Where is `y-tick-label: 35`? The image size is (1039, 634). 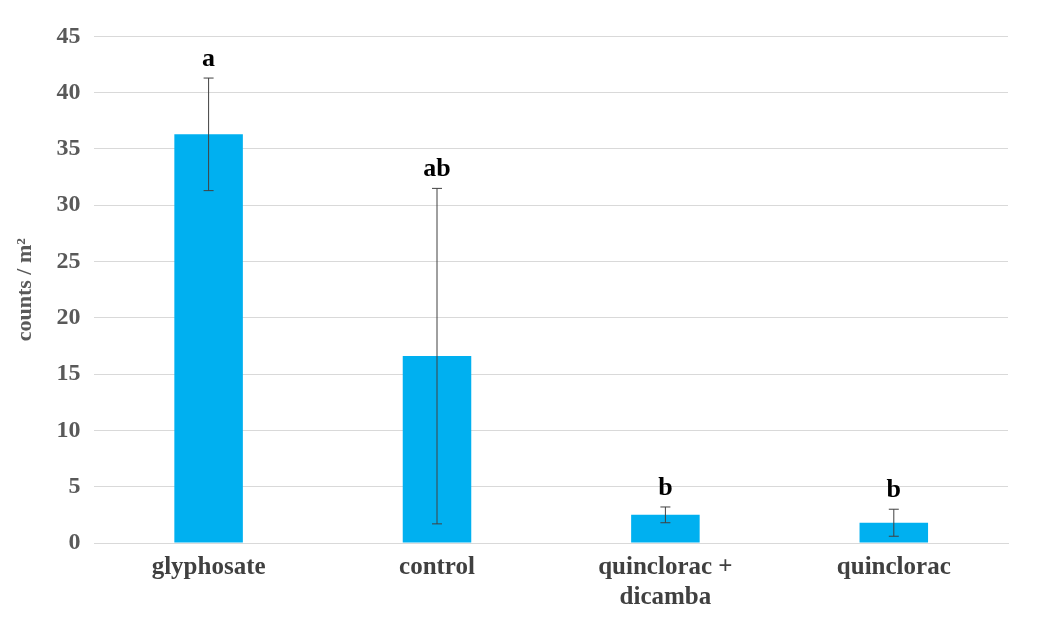
y-tick-label: 35 is located at coordinates (68, 147).